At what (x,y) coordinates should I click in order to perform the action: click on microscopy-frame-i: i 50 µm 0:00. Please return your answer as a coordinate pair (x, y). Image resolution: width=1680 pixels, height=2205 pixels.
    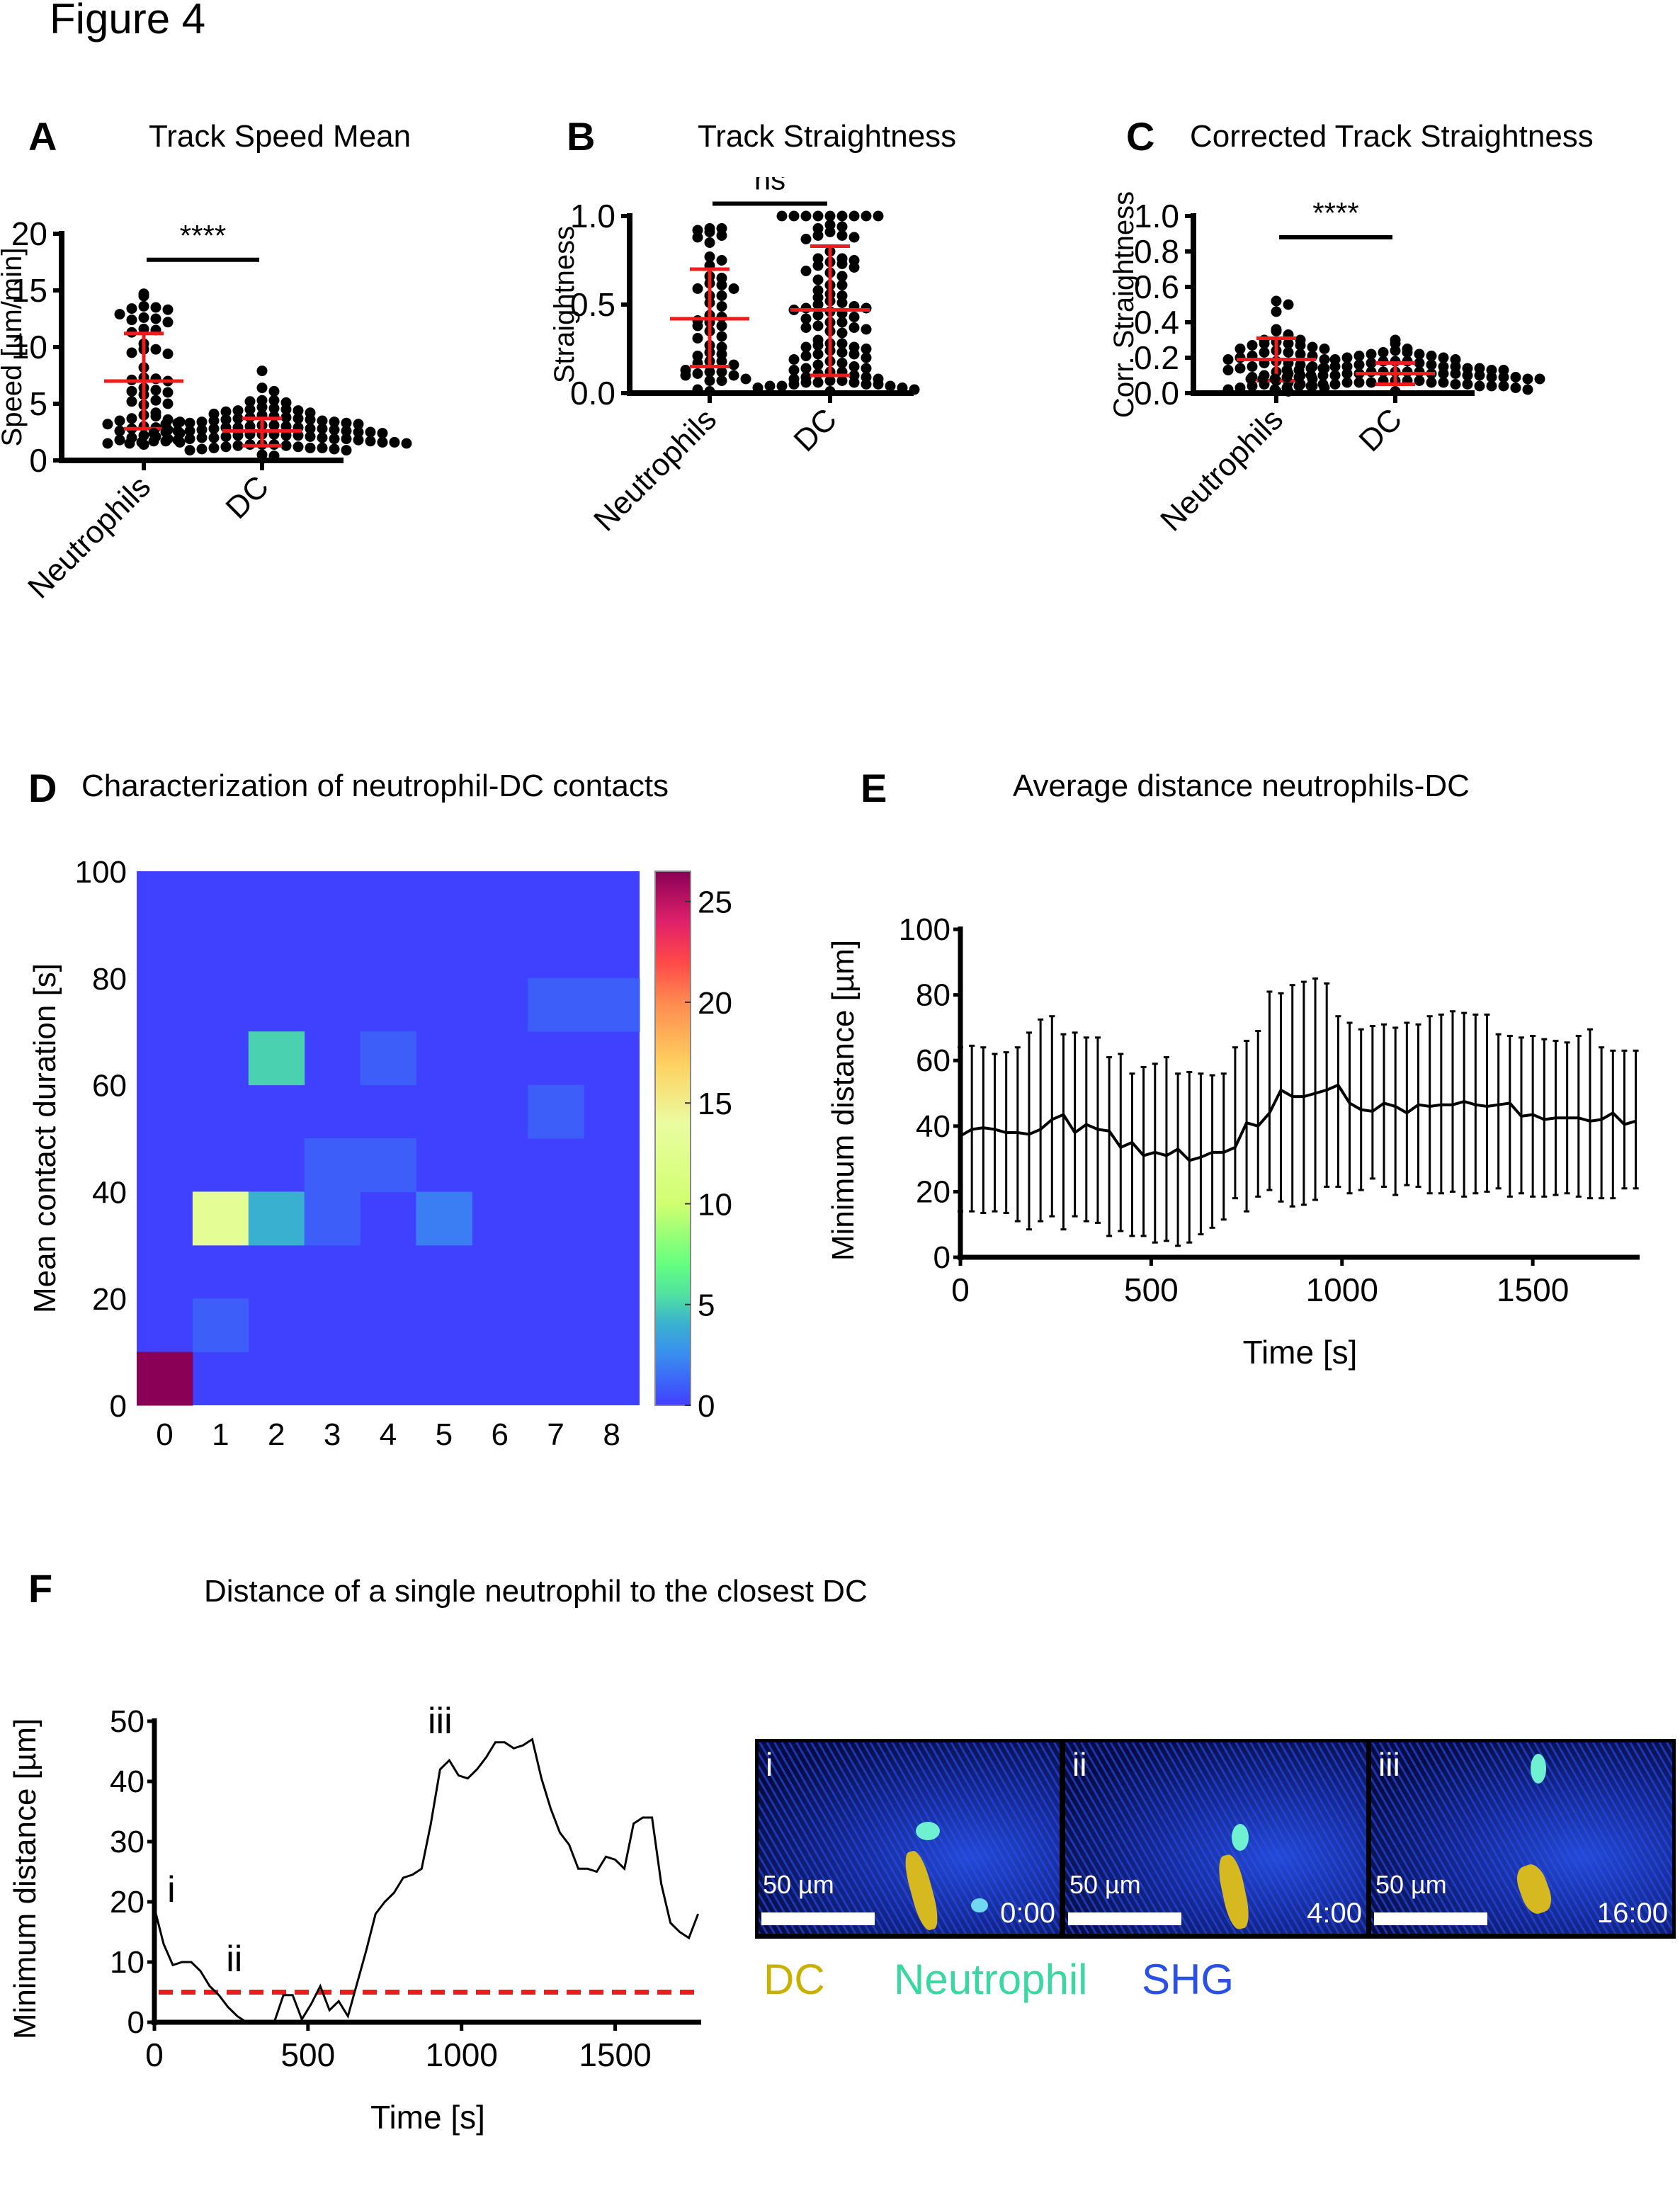
    Looking at the image, I should click on (910, 1838).